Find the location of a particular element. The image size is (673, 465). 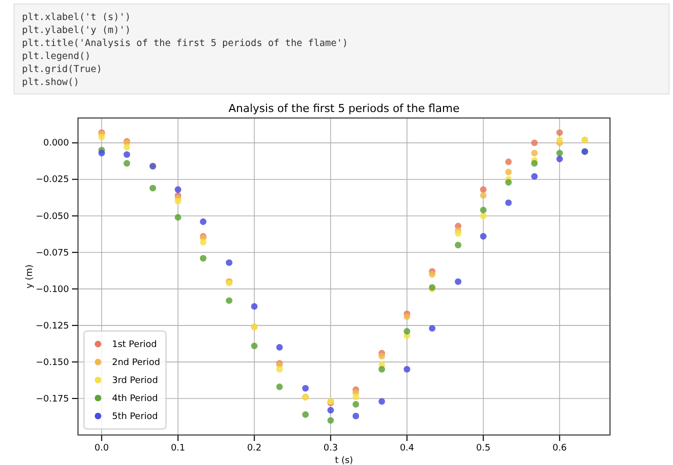

text: plt.grid(True) is located at coordinates (62, 69).